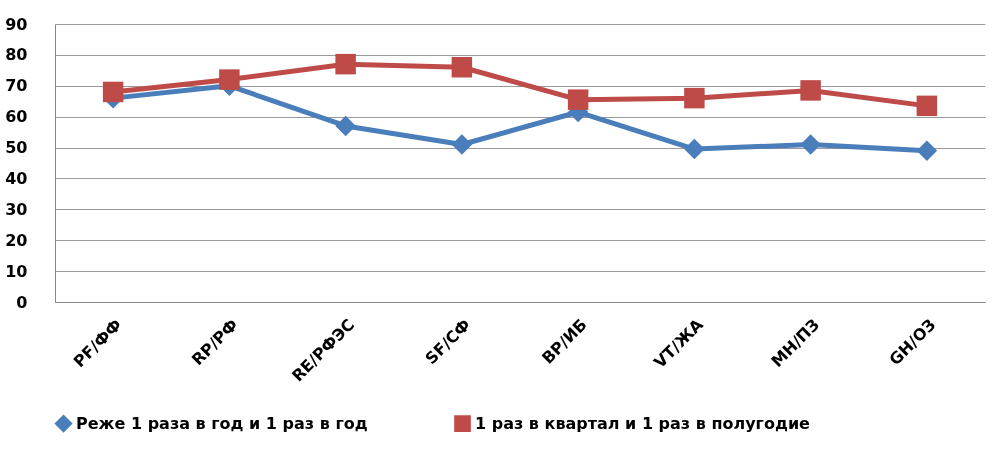 This screenshot has height=472, width=1008. Describe the element at coordinates (643, 423) in the screenshot. I see `legend-label: 1 раз в квартал и 1 раз в полугодие` at that location.